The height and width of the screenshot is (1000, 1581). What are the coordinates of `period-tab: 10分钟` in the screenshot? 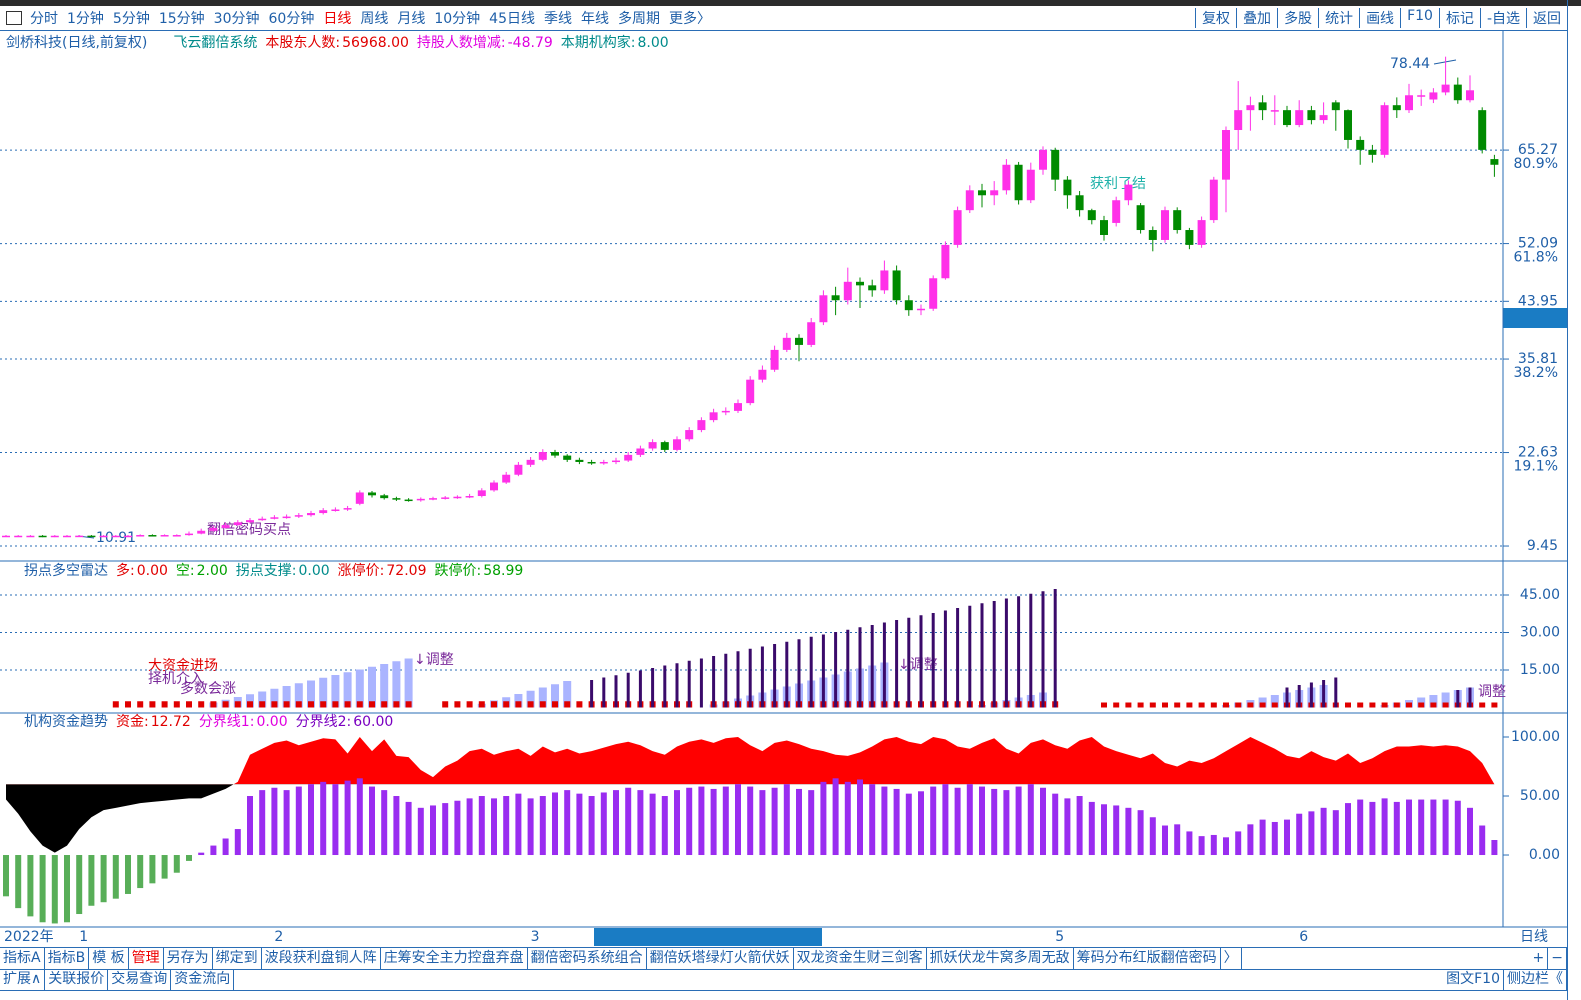 It's located at (457, 19).